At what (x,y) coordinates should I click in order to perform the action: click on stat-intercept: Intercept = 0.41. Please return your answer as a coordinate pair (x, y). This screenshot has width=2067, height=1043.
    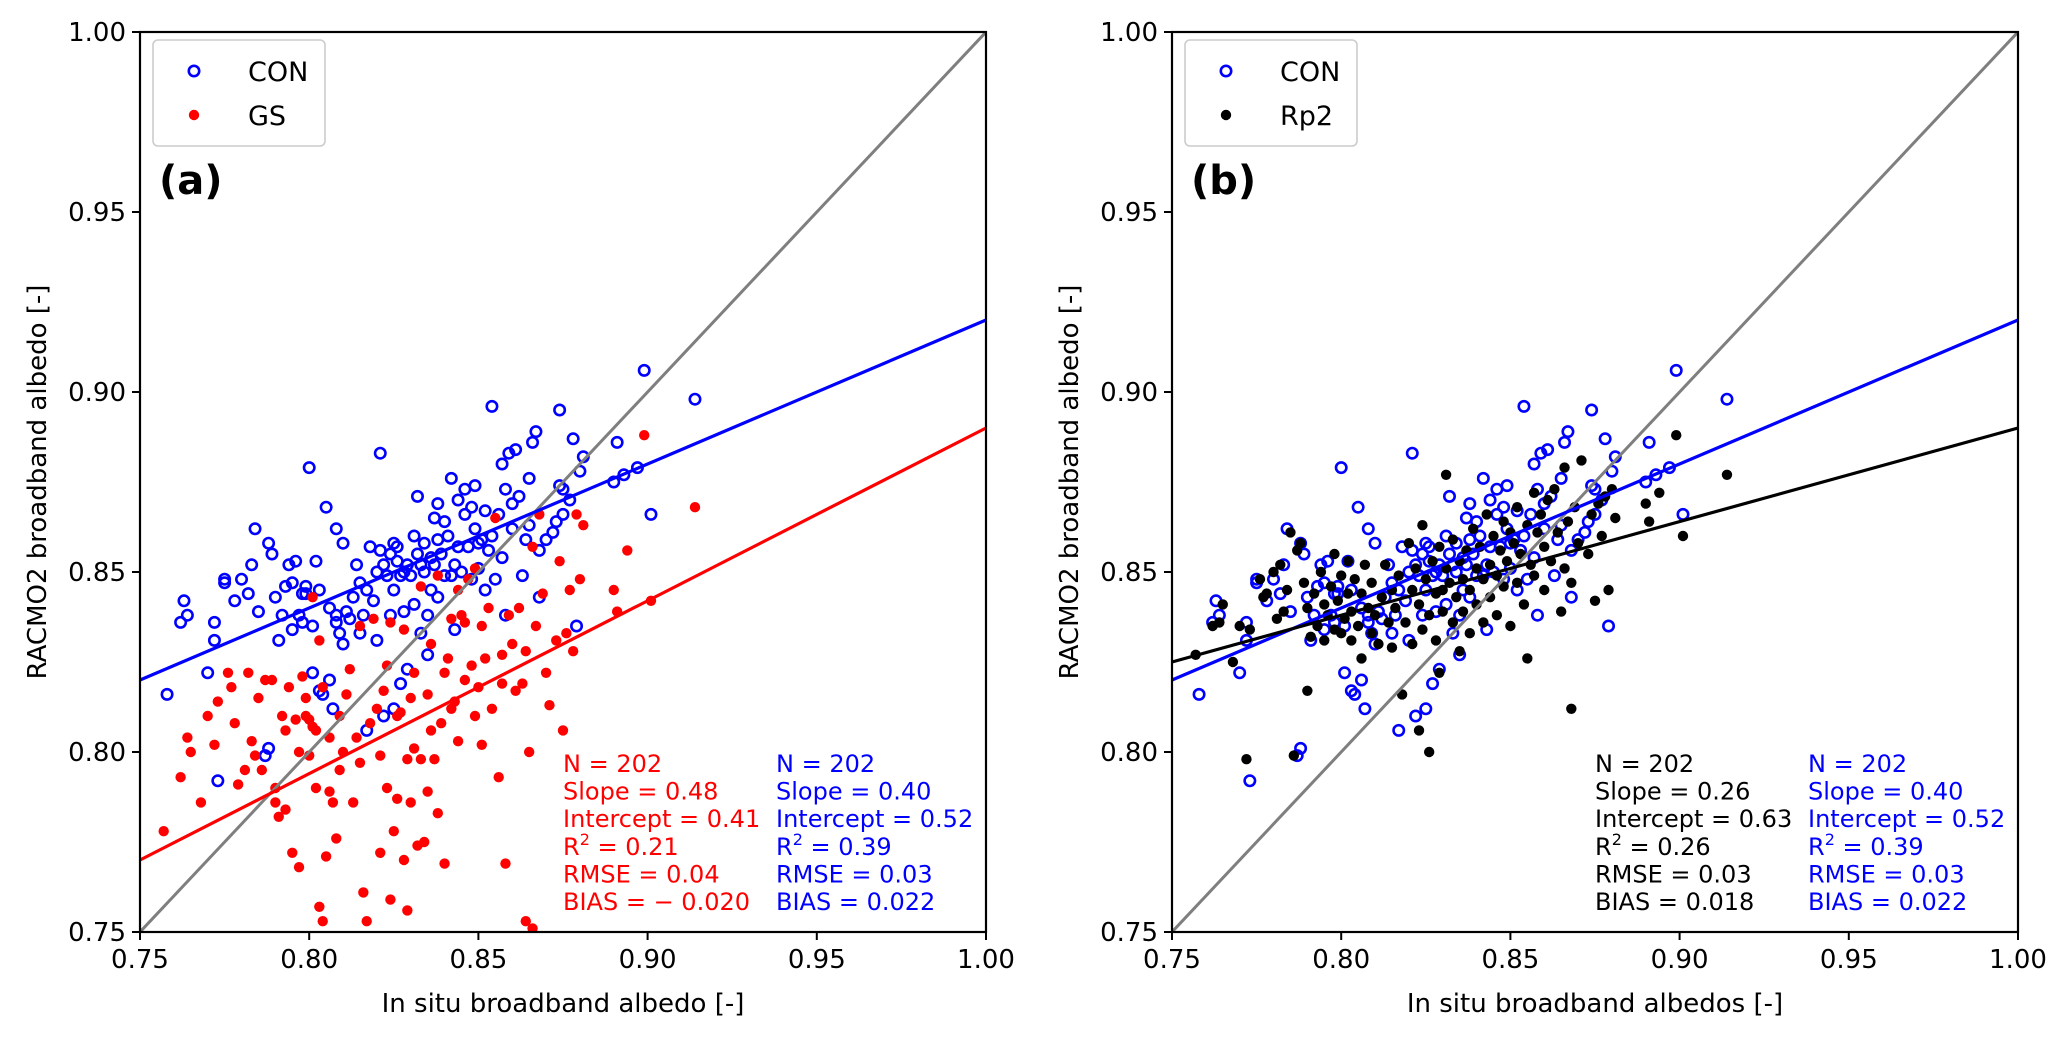
    Looking at the image, I should click on (661, 819).